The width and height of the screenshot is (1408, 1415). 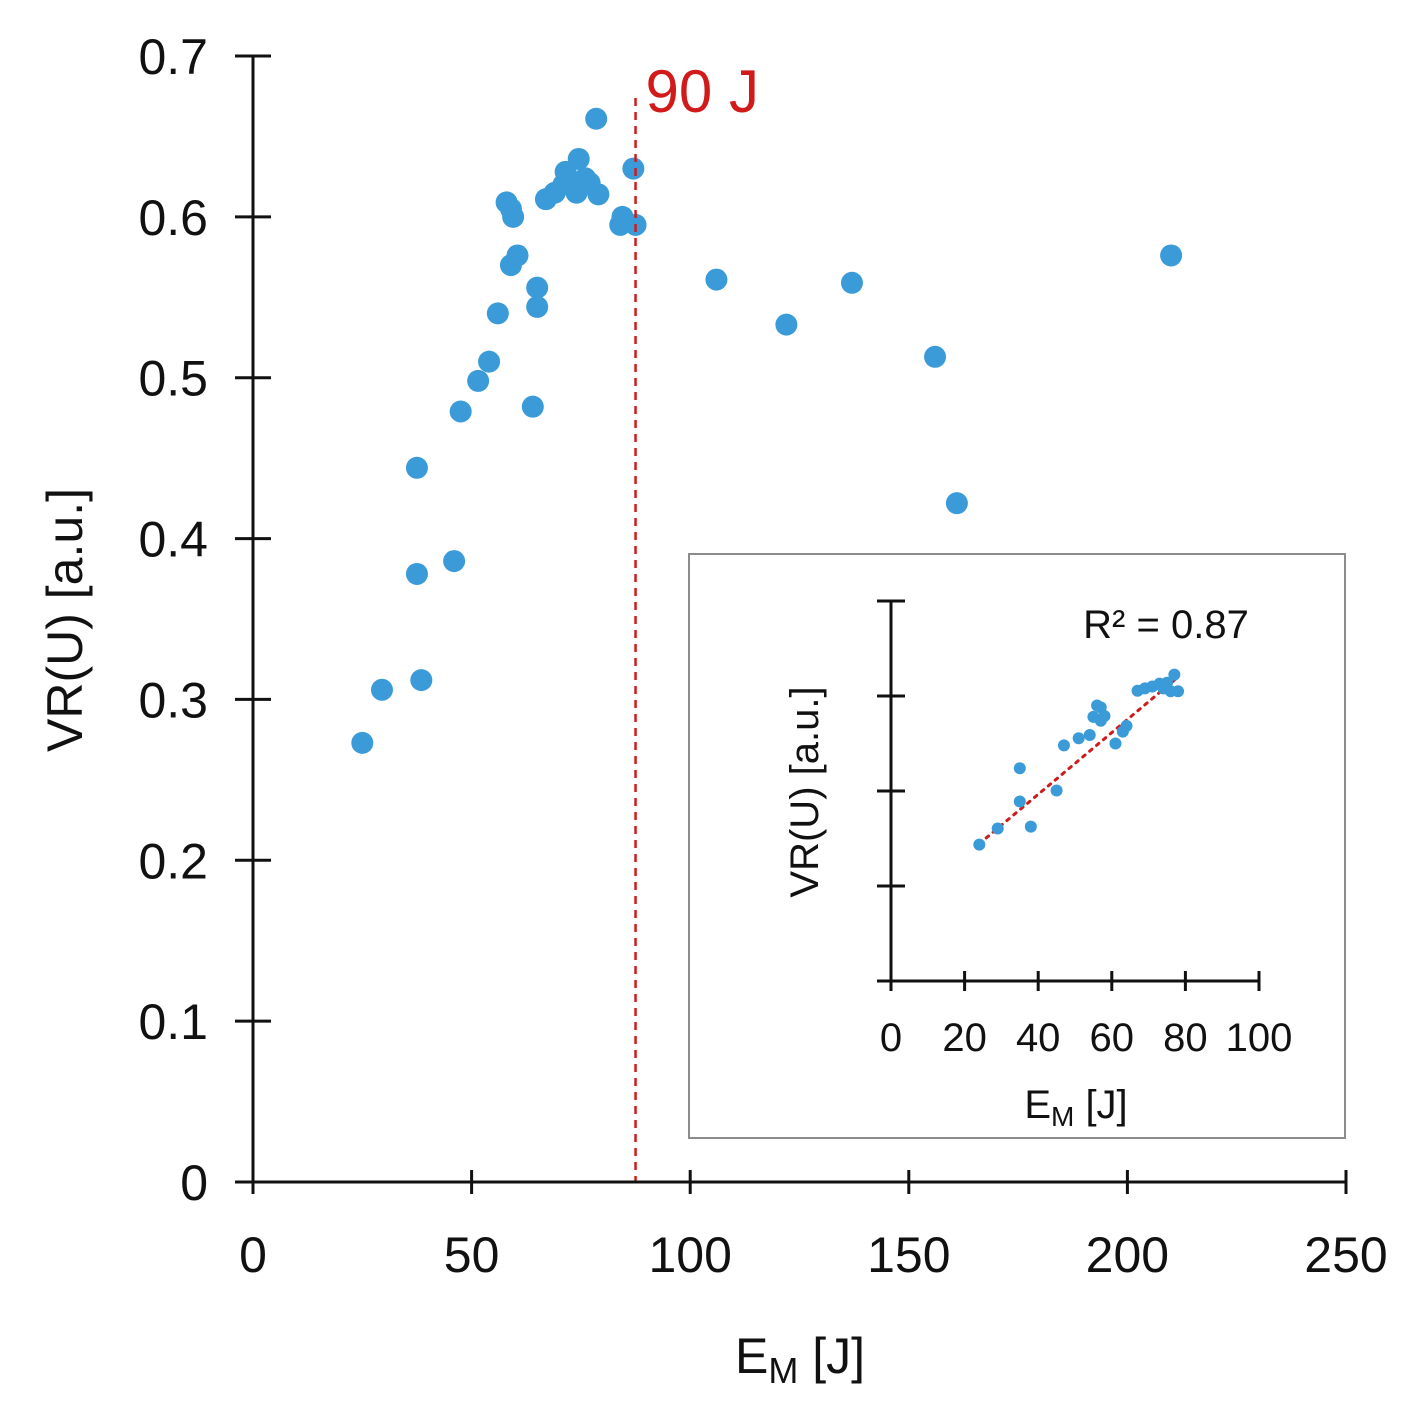 I want to click on main-y-tick-label: 0, so click(x=194, y=1183).